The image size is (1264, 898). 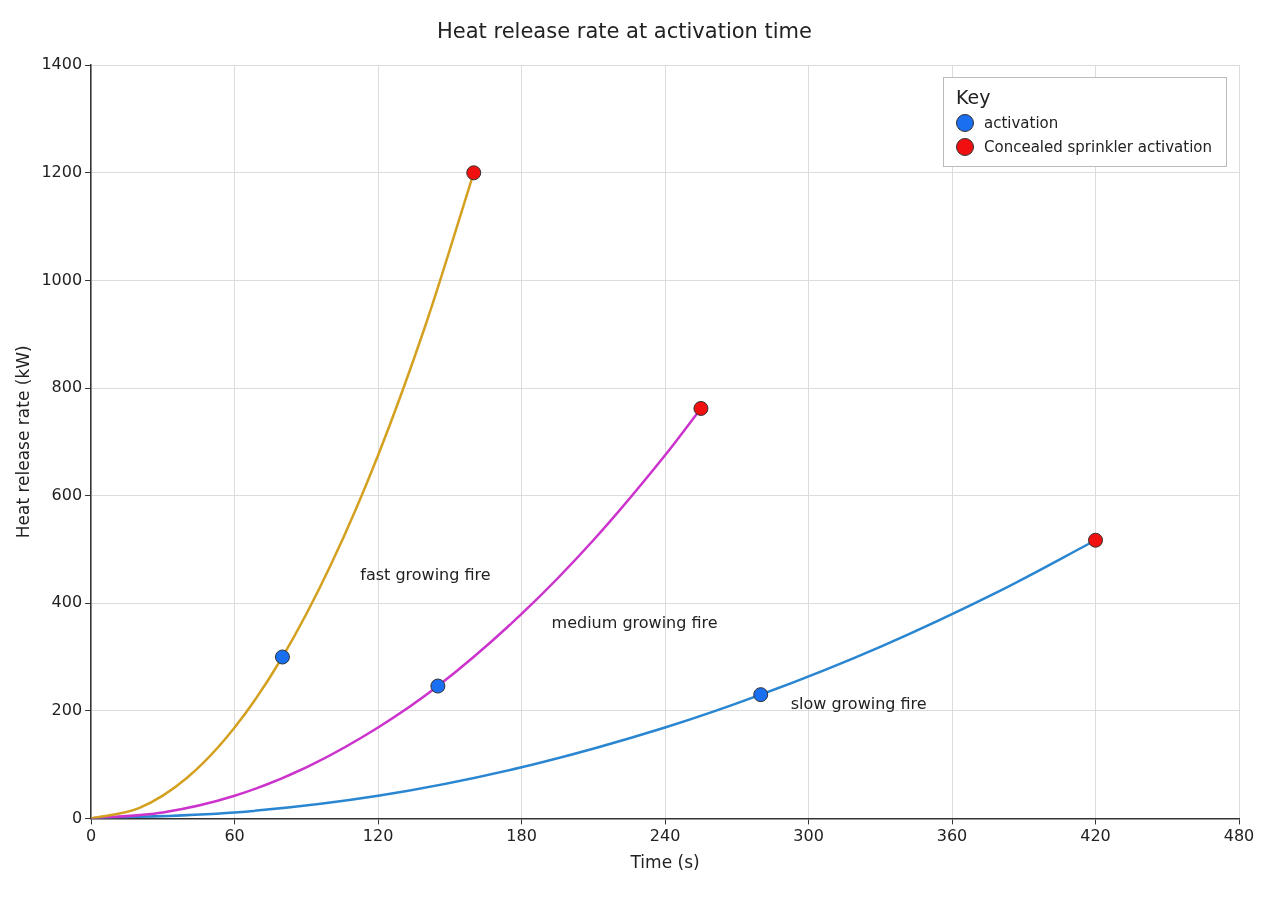 I want to click on y-tick-label: 200, so click(x=67, y=709).